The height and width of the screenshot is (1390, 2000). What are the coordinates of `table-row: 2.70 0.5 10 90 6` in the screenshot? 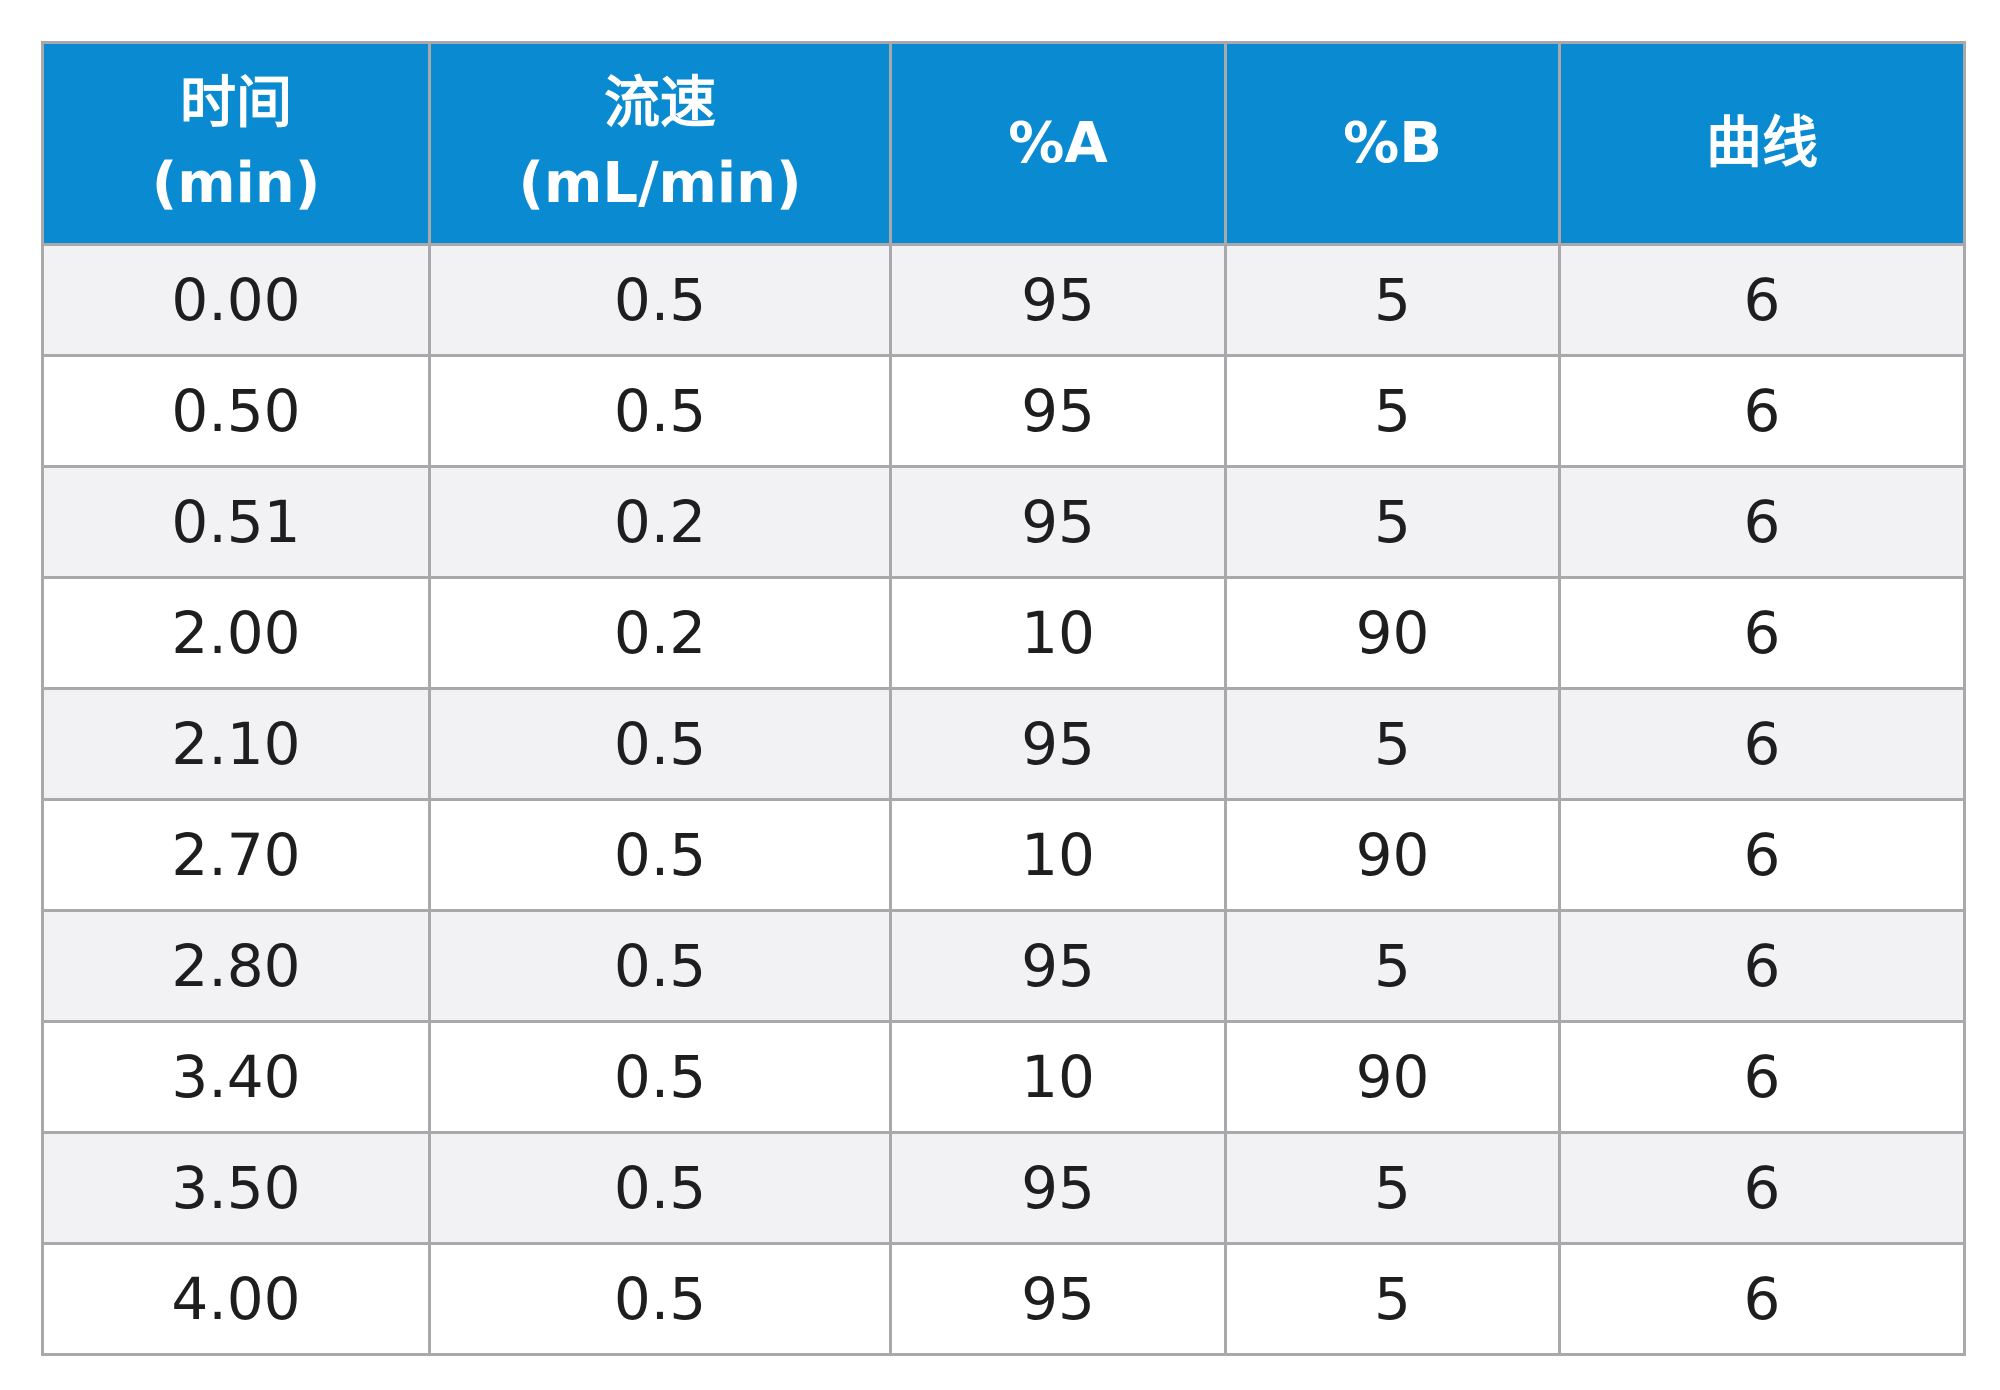 It's located at (1004, 855).